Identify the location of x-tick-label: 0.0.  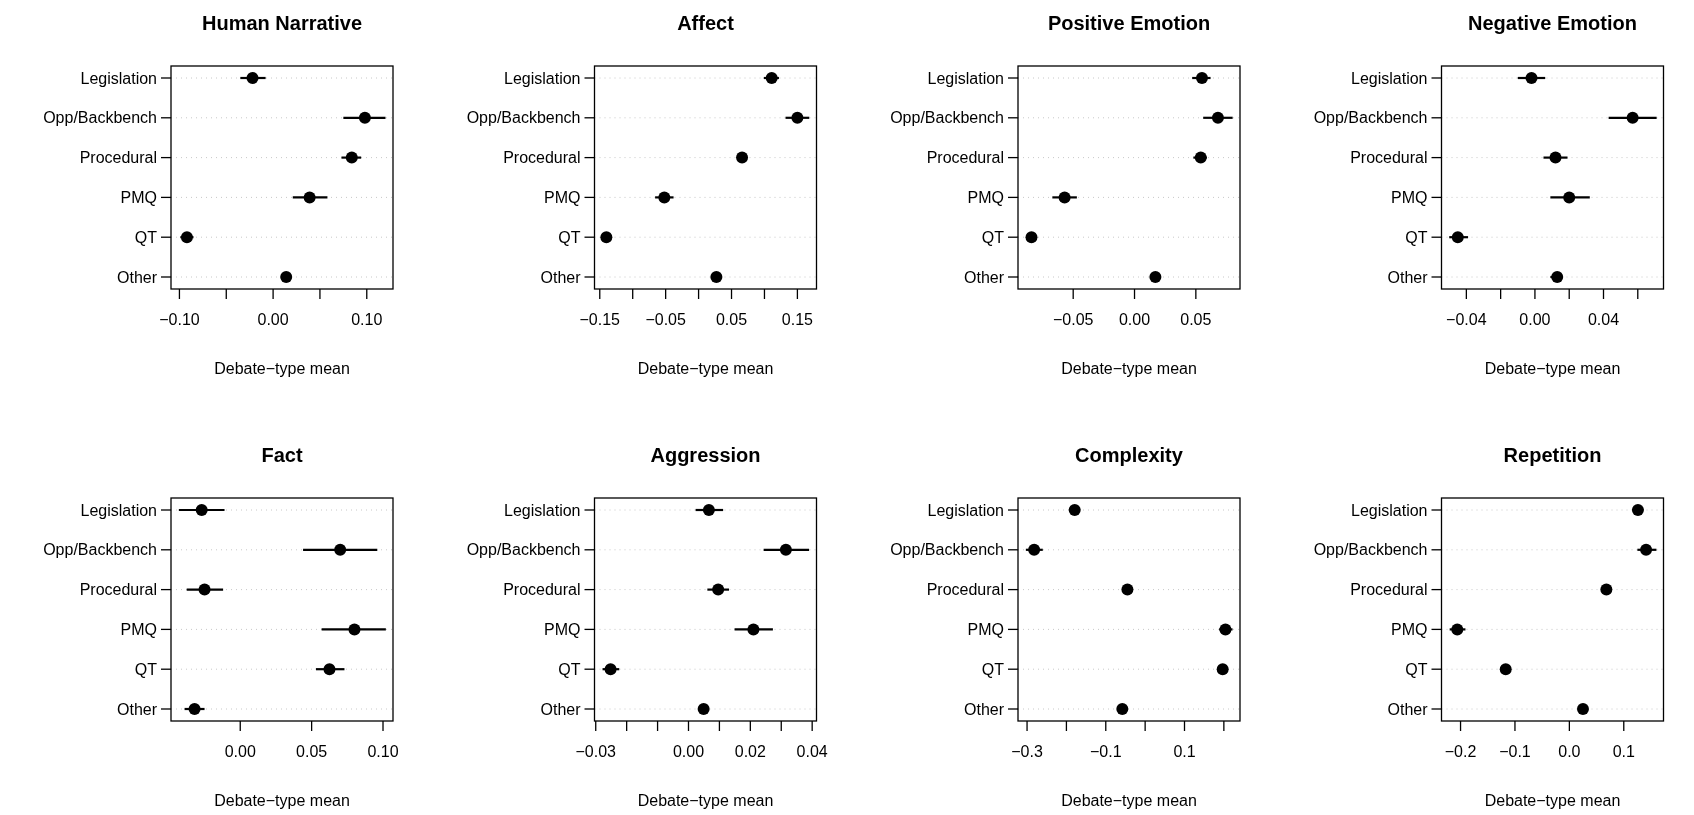
(1569, 751).